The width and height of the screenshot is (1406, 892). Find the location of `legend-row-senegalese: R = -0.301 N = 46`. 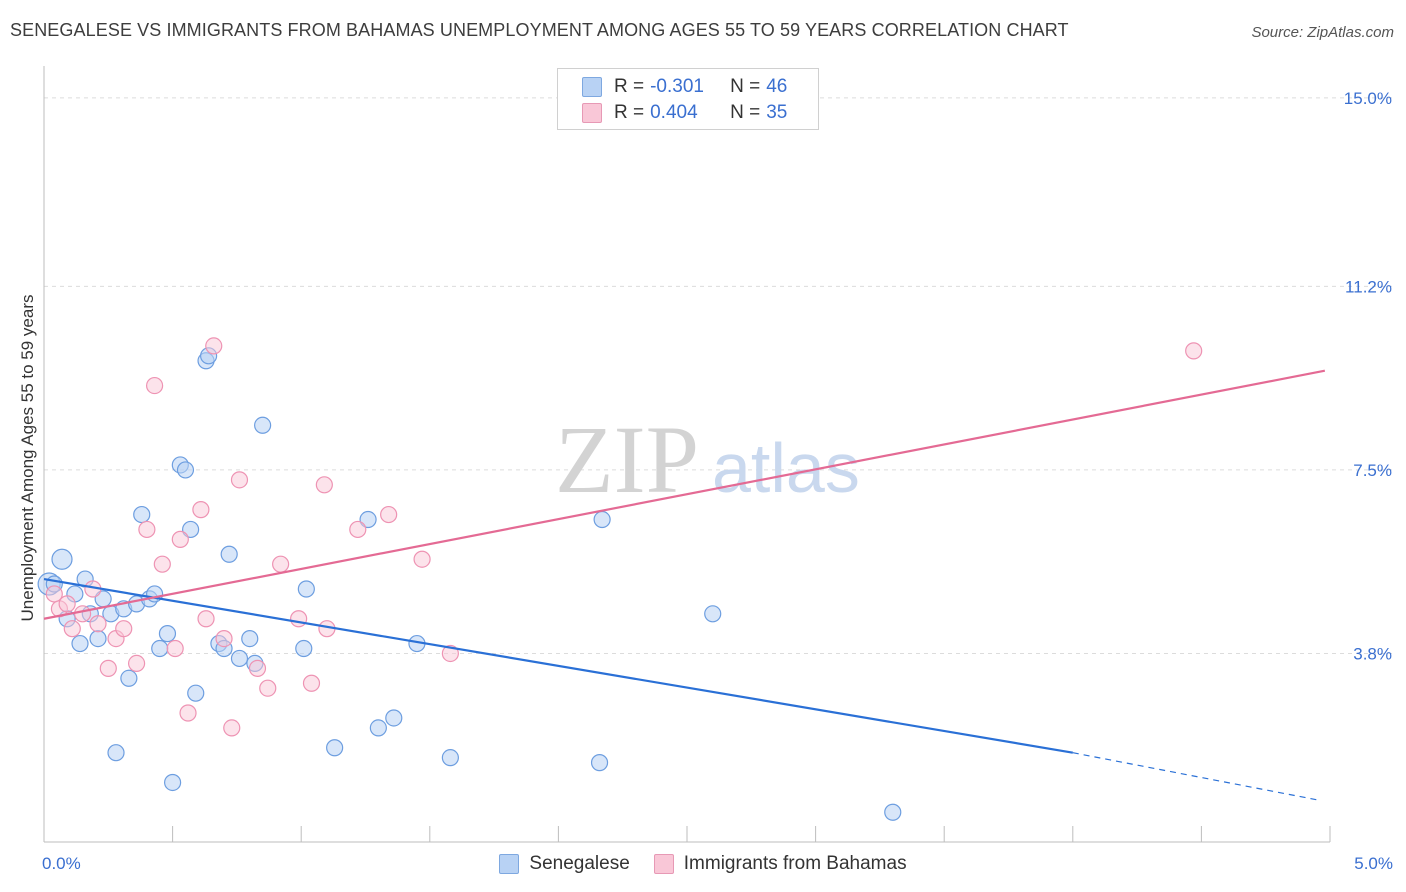

legend-row-senegalese: R = -0.301 N = 46 is located at coordinates (684, 87).